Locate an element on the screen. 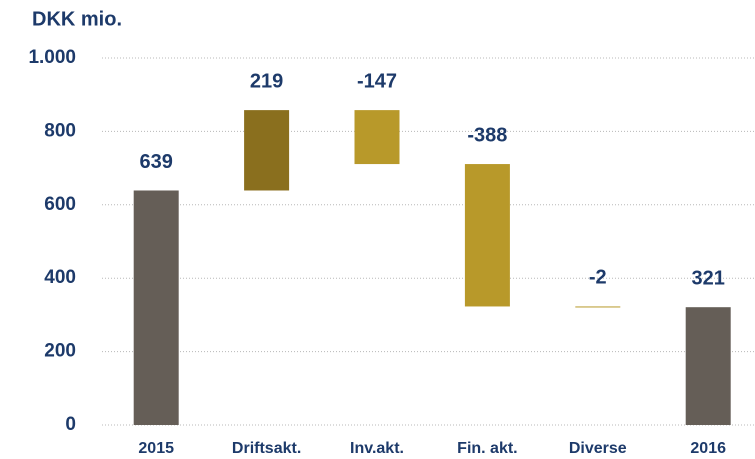 This screenshot has height=459, width=755. value-label: 639 is located at coordinates (156, 162).